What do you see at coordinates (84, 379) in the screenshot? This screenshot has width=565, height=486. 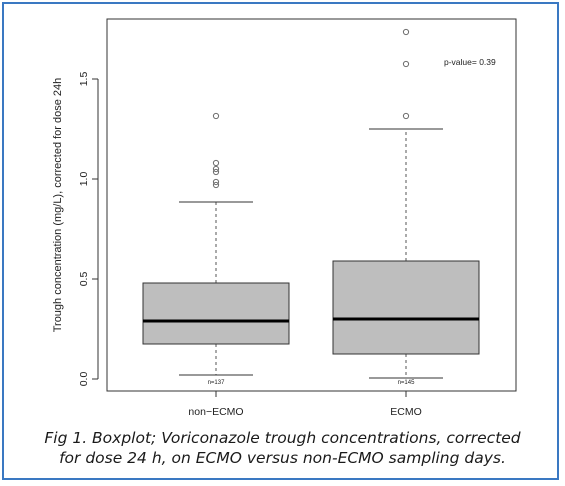 I see `y-tick-label: 0.0` at bounding box center [84, 379].